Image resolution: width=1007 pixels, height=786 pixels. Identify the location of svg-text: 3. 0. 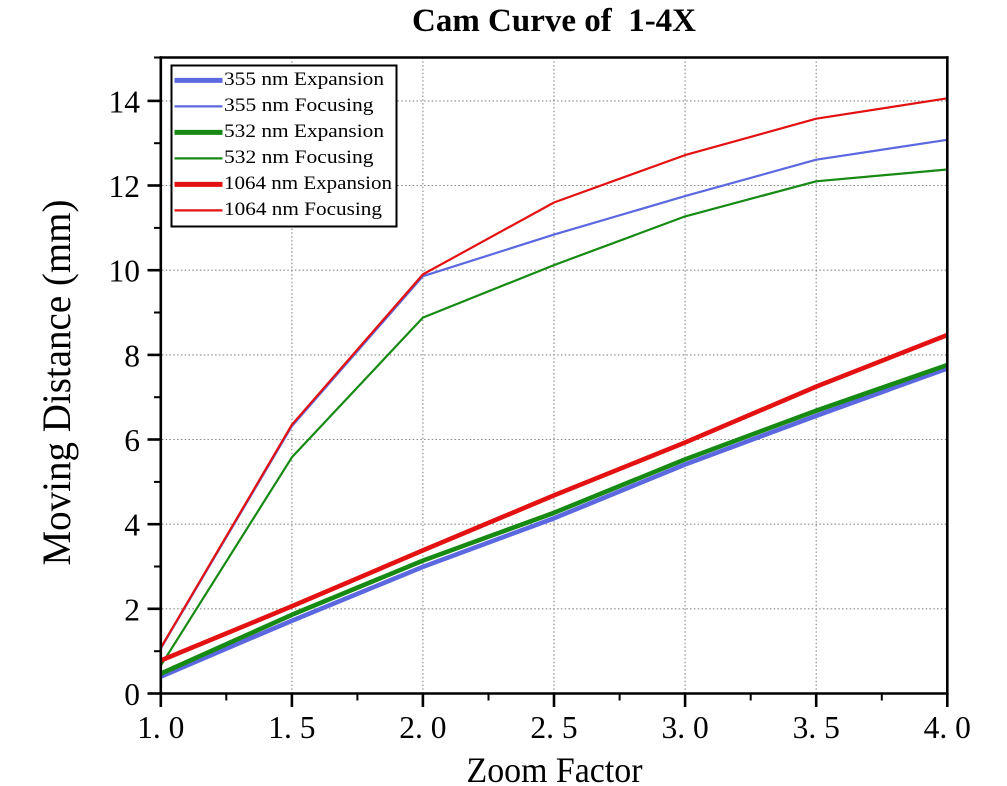
(684, 727).